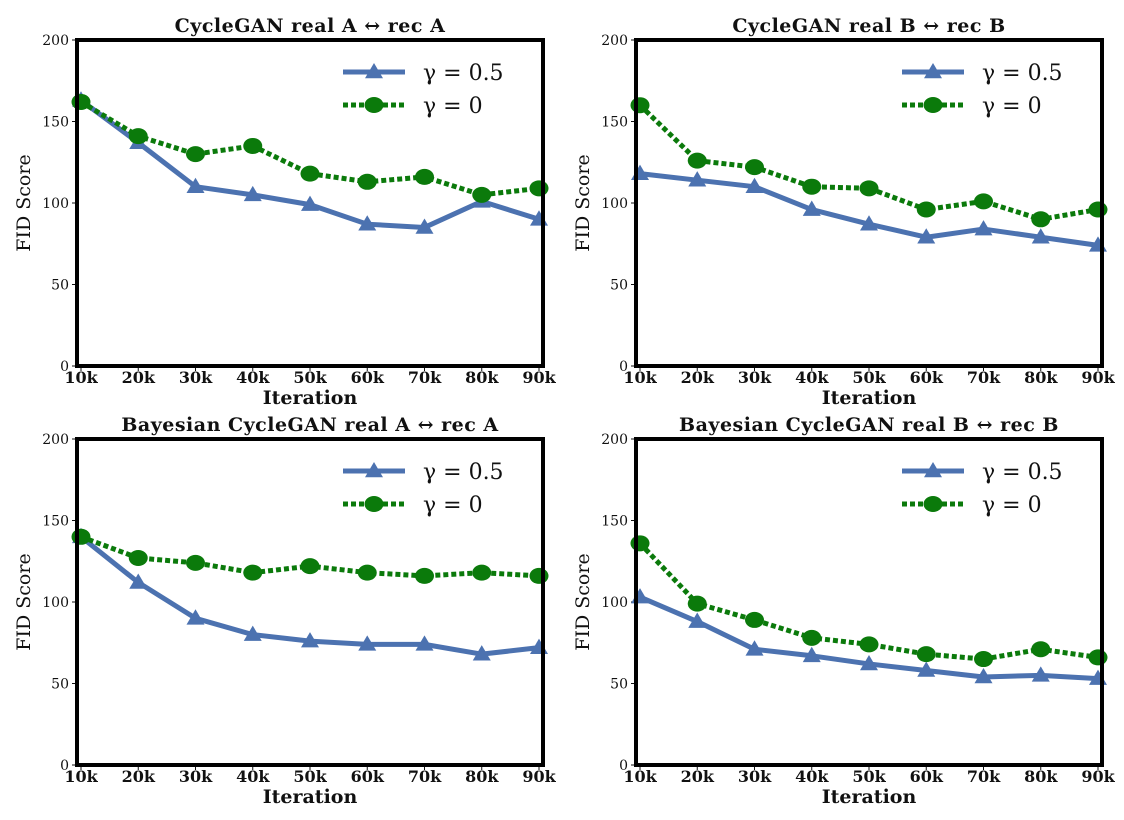  I want to click on y-axis-label: FID Score, so click(24, 202).